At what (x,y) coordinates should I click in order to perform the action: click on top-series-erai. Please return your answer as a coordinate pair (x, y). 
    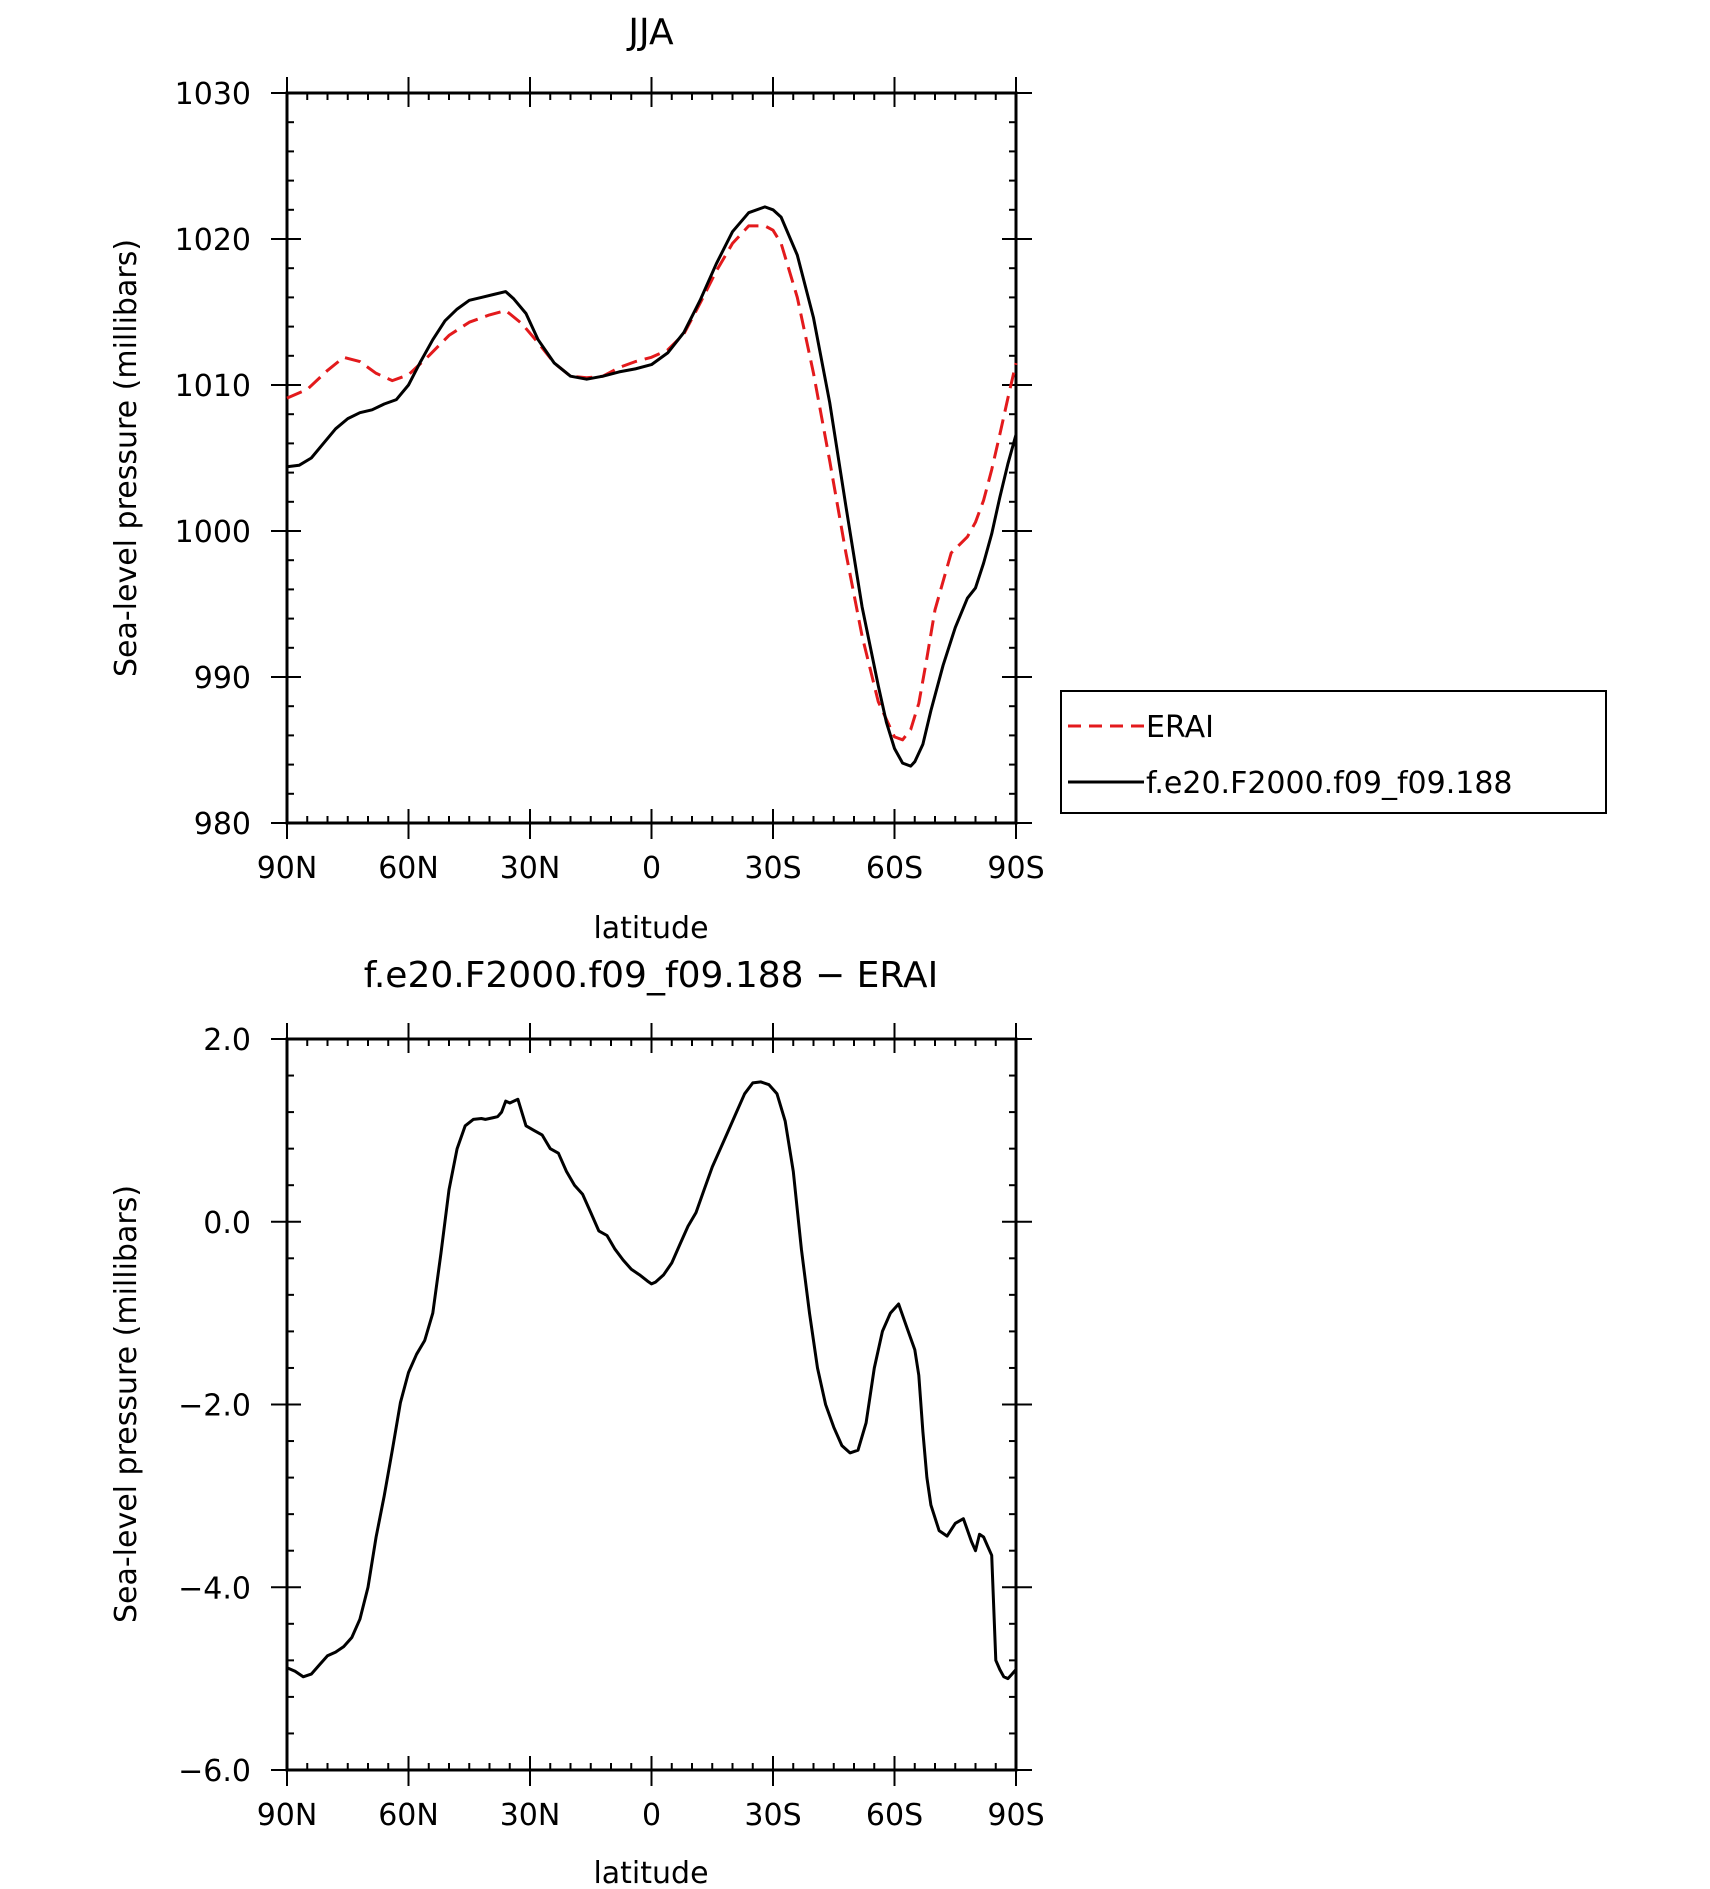
    Looking at the image, I should click on (652, 483).